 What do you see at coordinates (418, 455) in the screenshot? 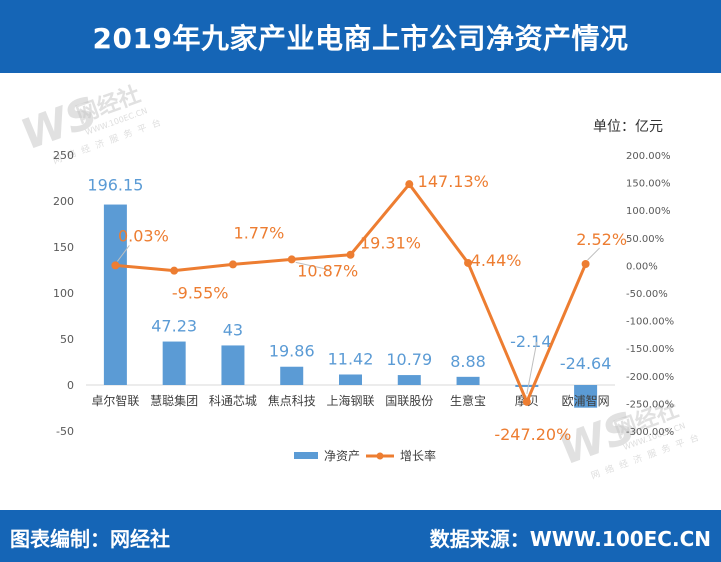
I see `legend-label: 增长率` at bounding box center [418, 455].